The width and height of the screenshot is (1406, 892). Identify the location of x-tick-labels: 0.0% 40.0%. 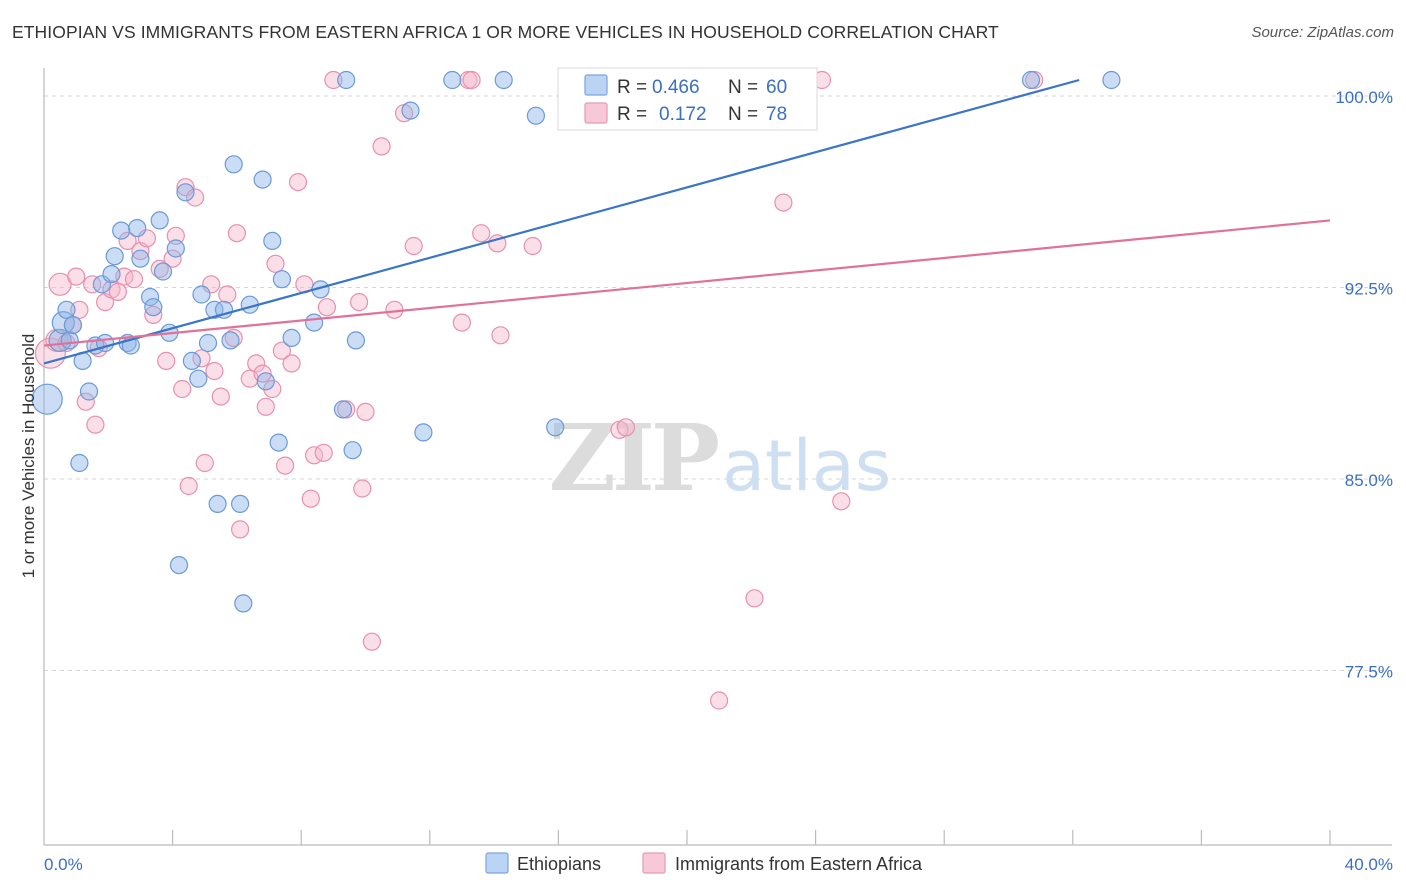
(718, 864).